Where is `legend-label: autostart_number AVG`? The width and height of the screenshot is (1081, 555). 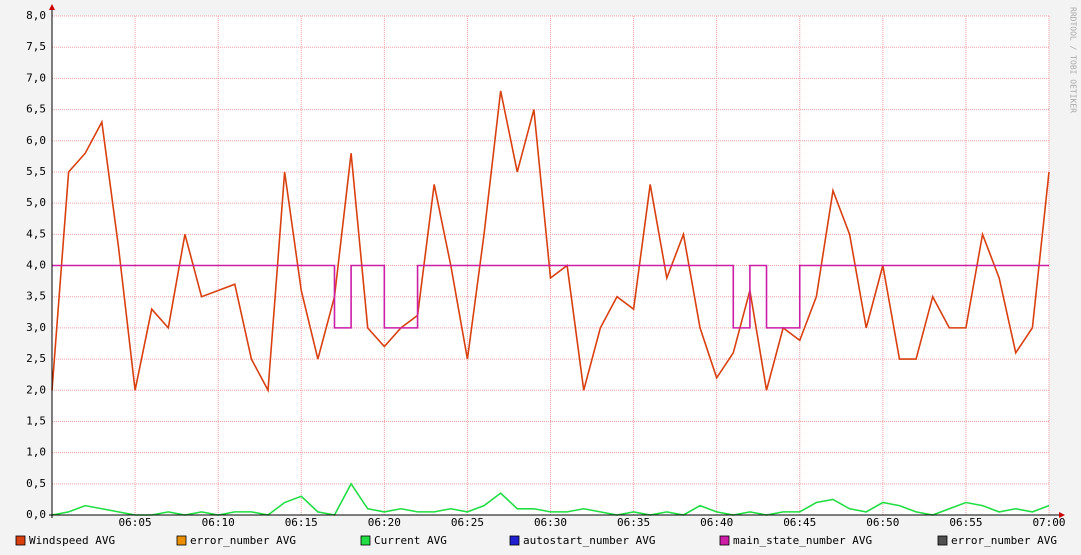
legend-label: autostart_number AVG is located at coordinates (589, 540).